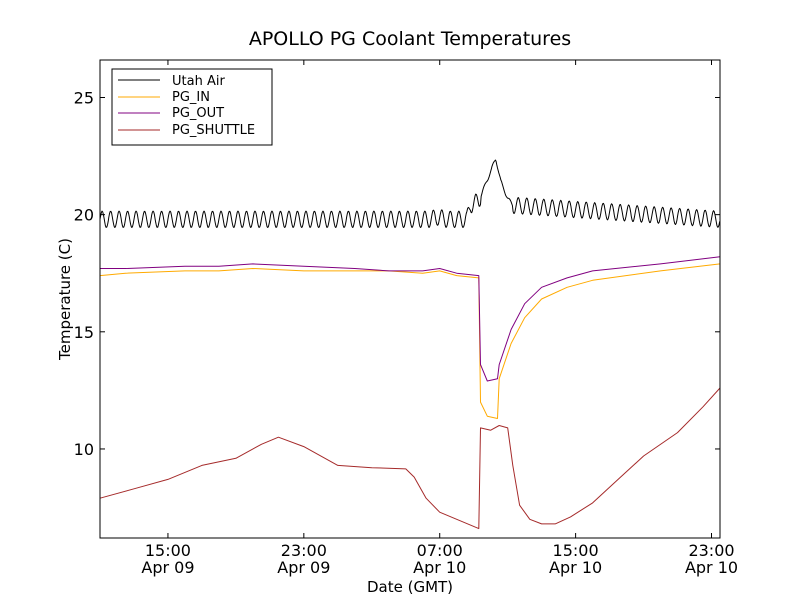 This screenshot has height=600, width=800. I want to click on y-axis-title: Temperature (C), so click(65, 299).